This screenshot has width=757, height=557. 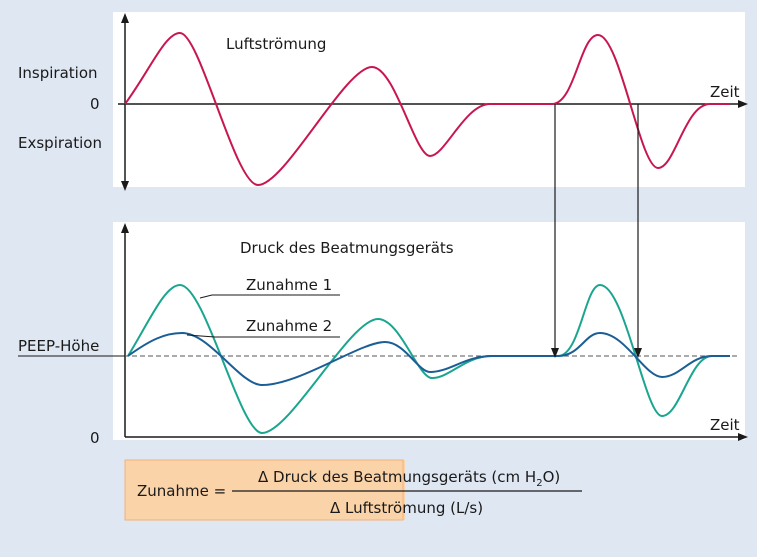 I want to click on curve-1-label: Zunahme 1, so click(x=289, y=285).